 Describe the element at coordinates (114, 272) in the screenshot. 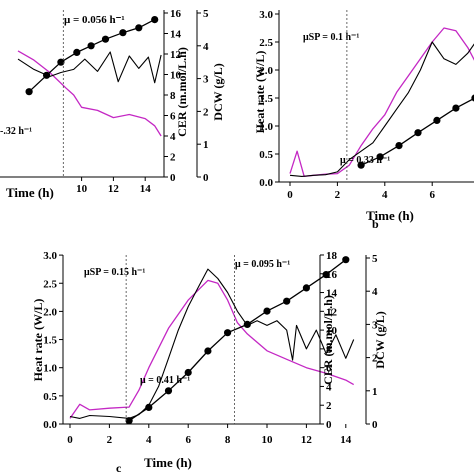

I see `panel-c-setpoint-label: μSP = 0.15 h⁻¹` at that location.